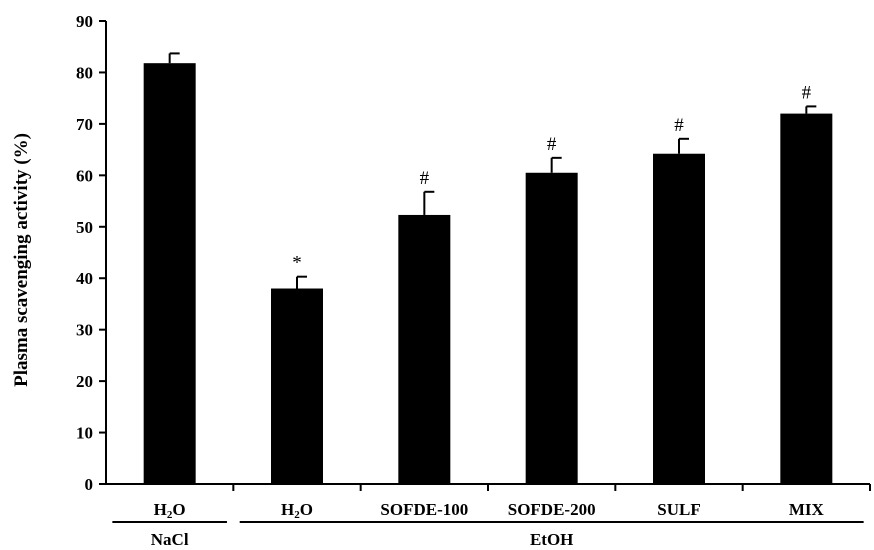 This screenshot has width=874, height=550. Describe the element at coordinates (21, 260) in the screenshot. I see `y-axis-label: Plasma scavenging activity (%)` at that location.